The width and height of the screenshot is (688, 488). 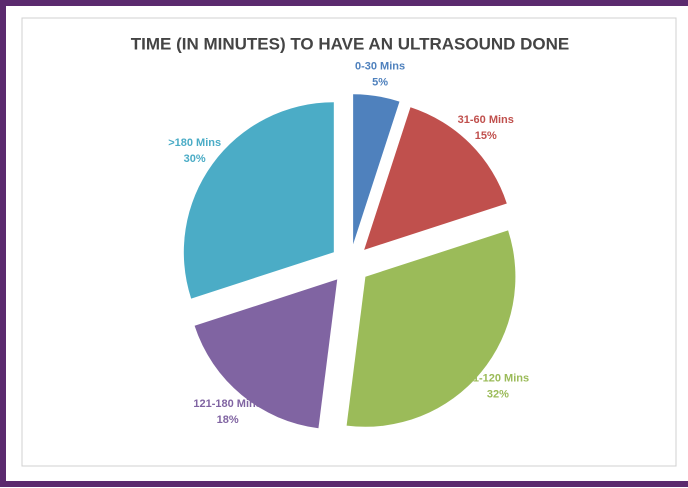 What do you see at coordinates (194, 143) in the screenshot?
I see `slice-label: >180 Mins` at bounding box center [194, 143].